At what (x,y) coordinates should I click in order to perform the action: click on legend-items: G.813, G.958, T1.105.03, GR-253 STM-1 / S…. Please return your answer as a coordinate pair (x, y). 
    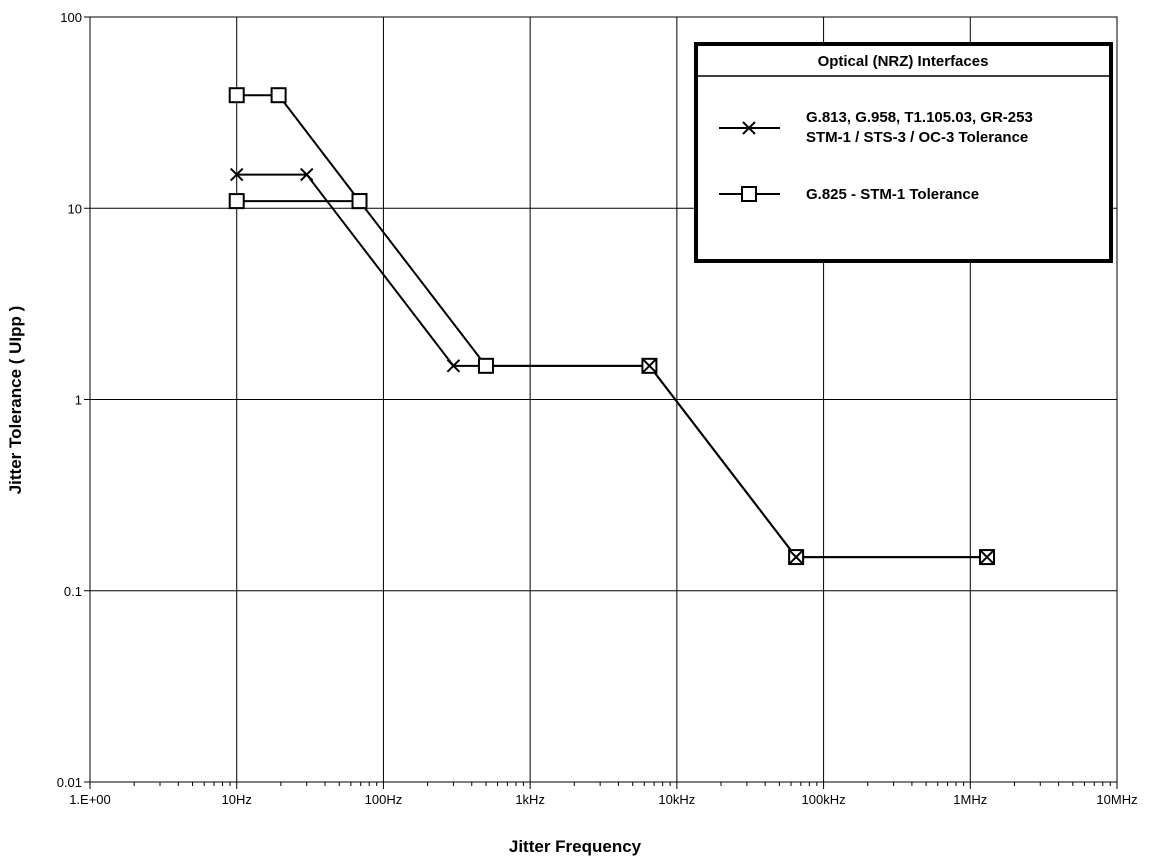
    Looking at the image, I should click on (876, 156).